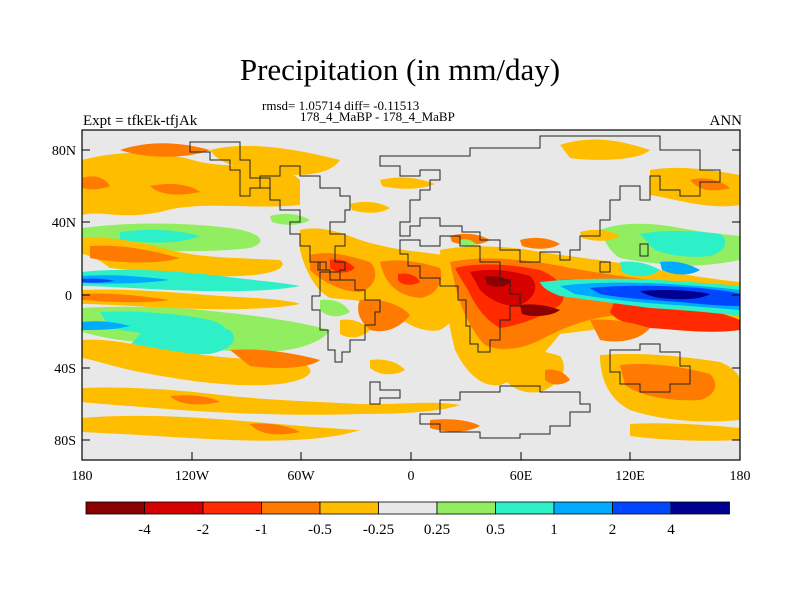 This screenshot has height=600, width=800. Describe the element at coordinates (203, 530) in the screenshot. I see `colorbar-label: -2` at that location.